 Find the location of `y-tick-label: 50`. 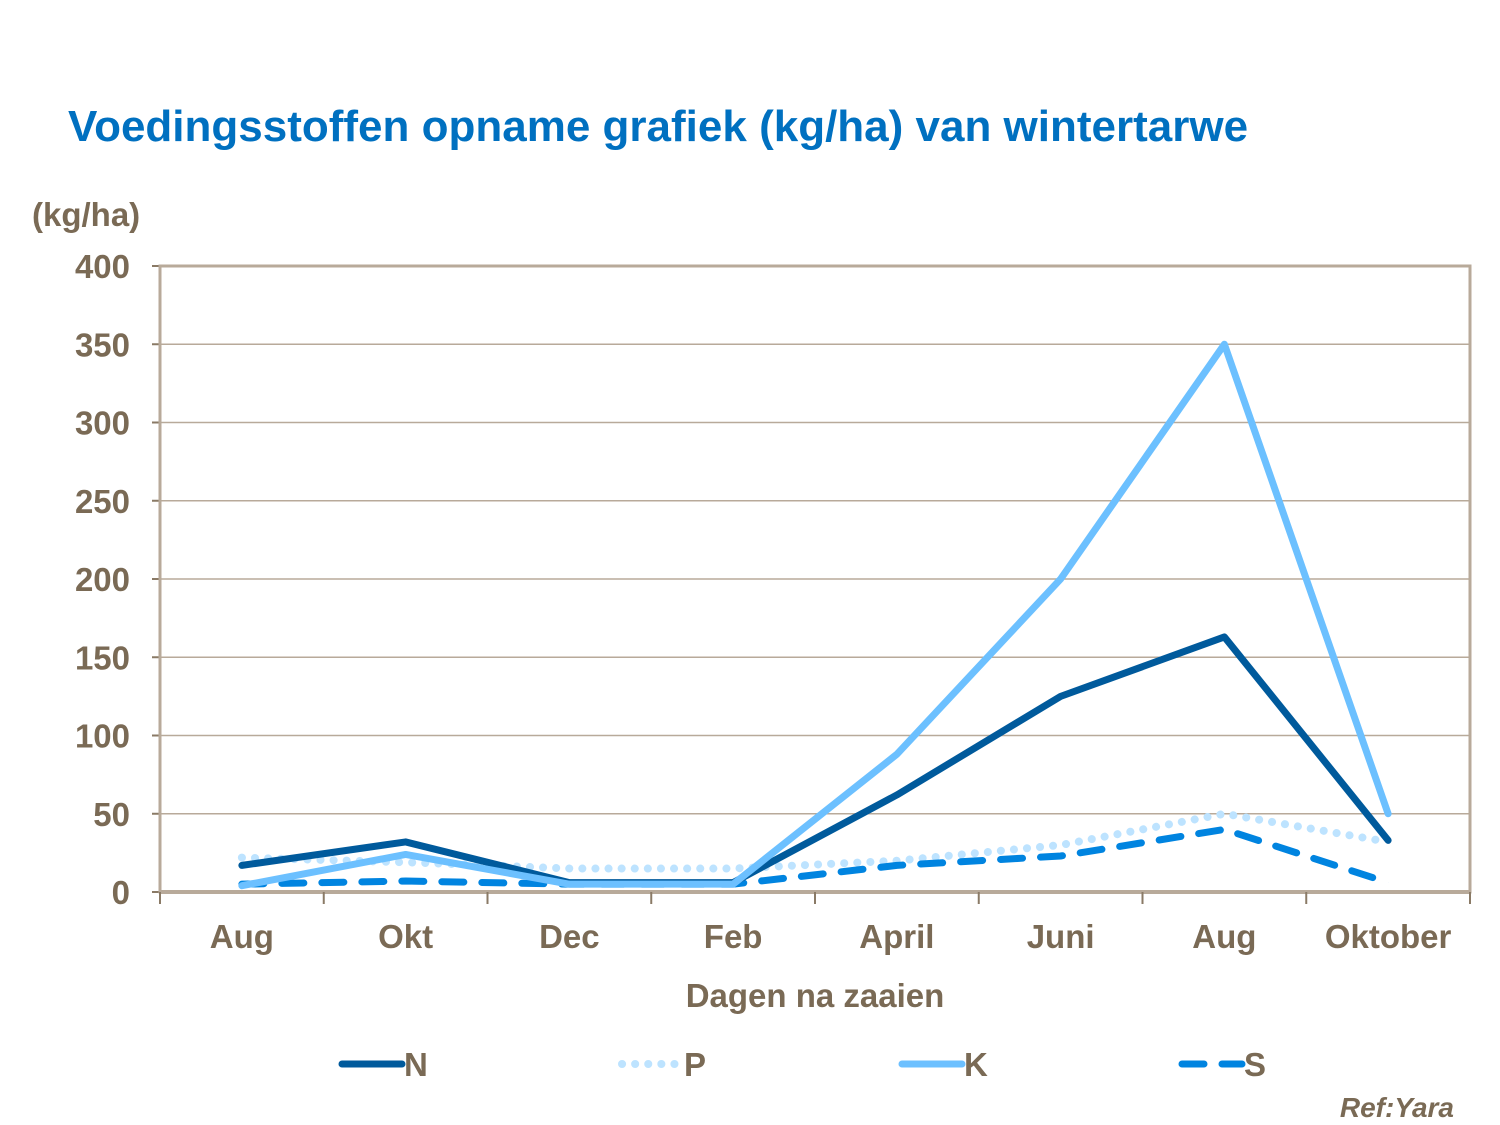

y-tick-label: 50 is located at coordinates (111, 814).